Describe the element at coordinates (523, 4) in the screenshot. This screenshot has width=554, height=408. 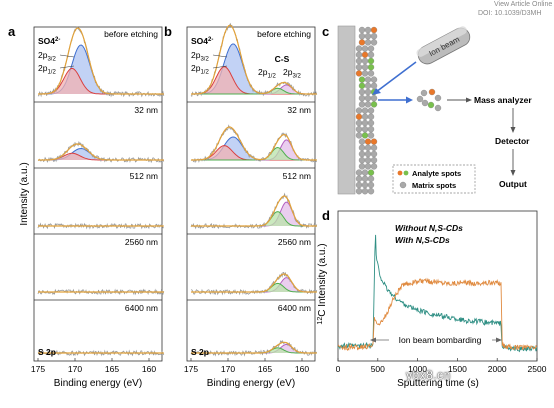
I see `view-article-link: View Article Online` at that location.